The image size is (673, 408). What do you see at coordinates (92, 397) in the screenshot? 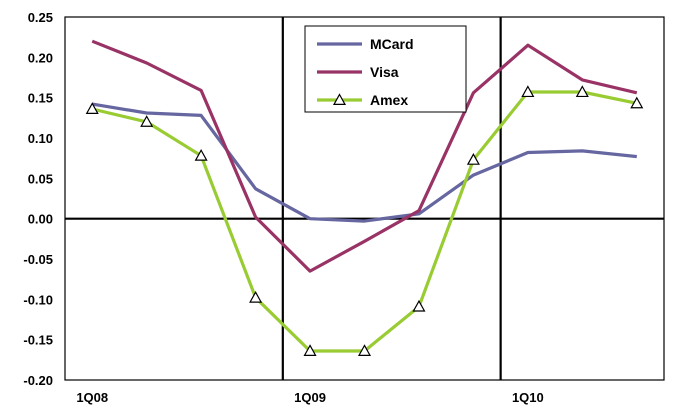
I see `x-tick-label: 1Q08` at bounding box center [92, 397].